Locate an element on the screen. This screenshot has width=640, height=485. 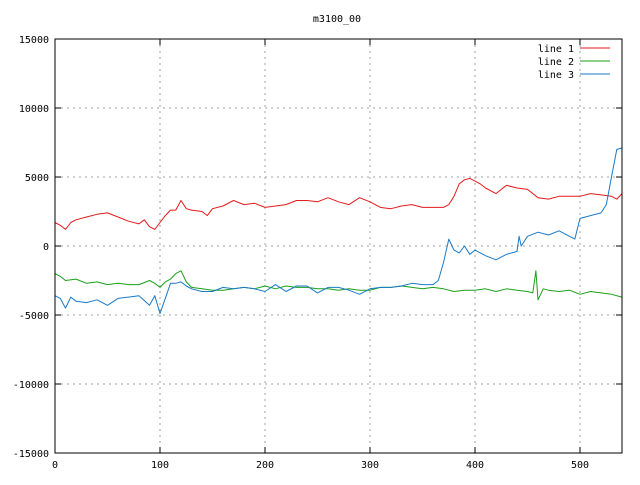
y-tick-label: 15000 is located at coordinates (34, 40).